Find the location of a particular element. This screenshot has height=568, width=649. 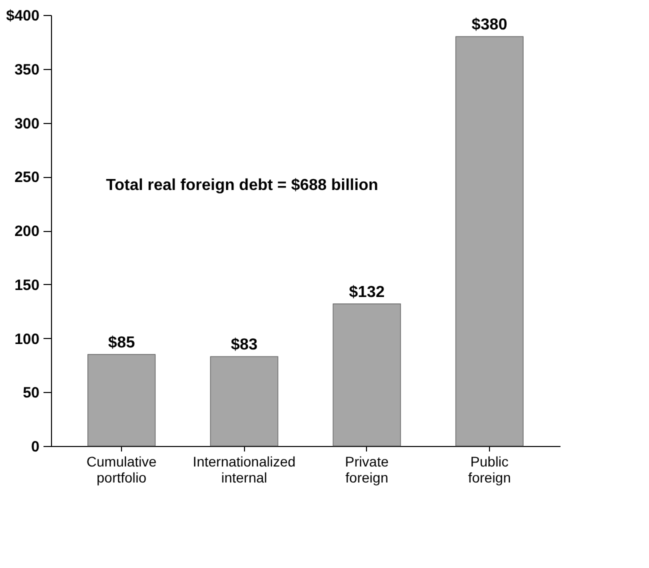

y-tick-label: 150 is located at coordinates (27, 285).